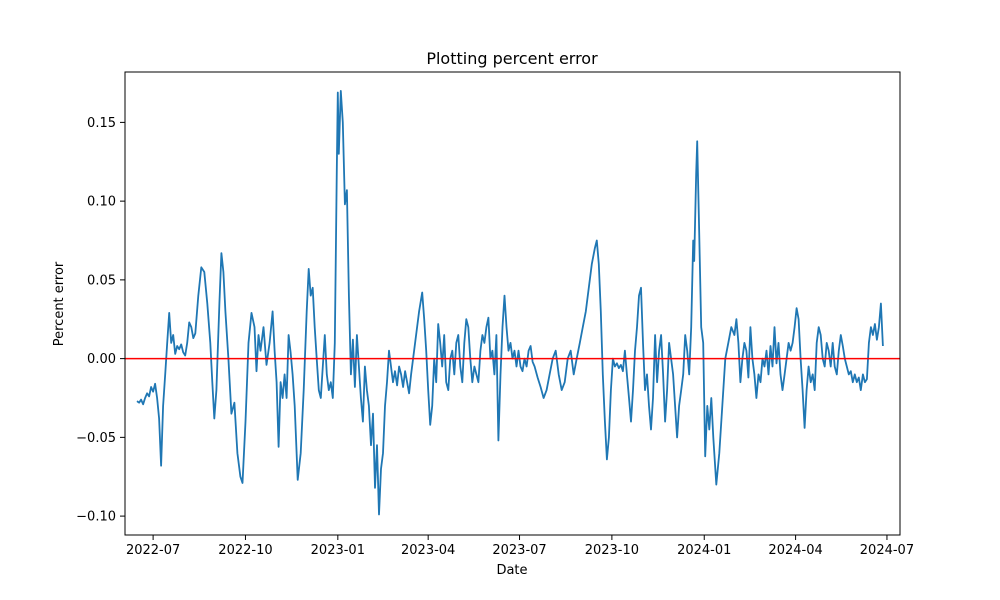  I want to click on x-tick-label: 2023-04, so click(428, 550).